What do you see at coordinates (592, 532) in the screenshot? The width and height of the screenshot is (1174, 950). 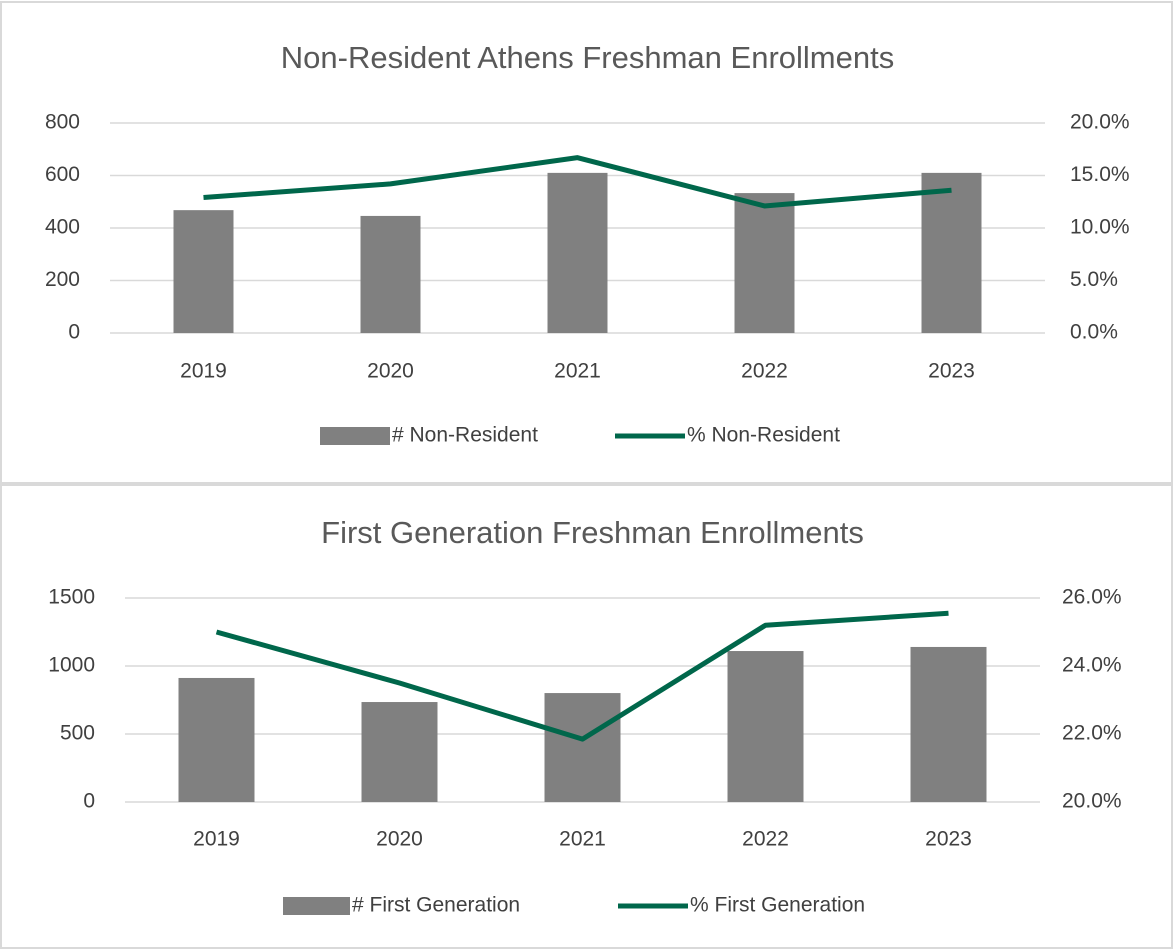 I see `chart-title: First Generation Freshman Enrollments` at bounding box center [592, 532].